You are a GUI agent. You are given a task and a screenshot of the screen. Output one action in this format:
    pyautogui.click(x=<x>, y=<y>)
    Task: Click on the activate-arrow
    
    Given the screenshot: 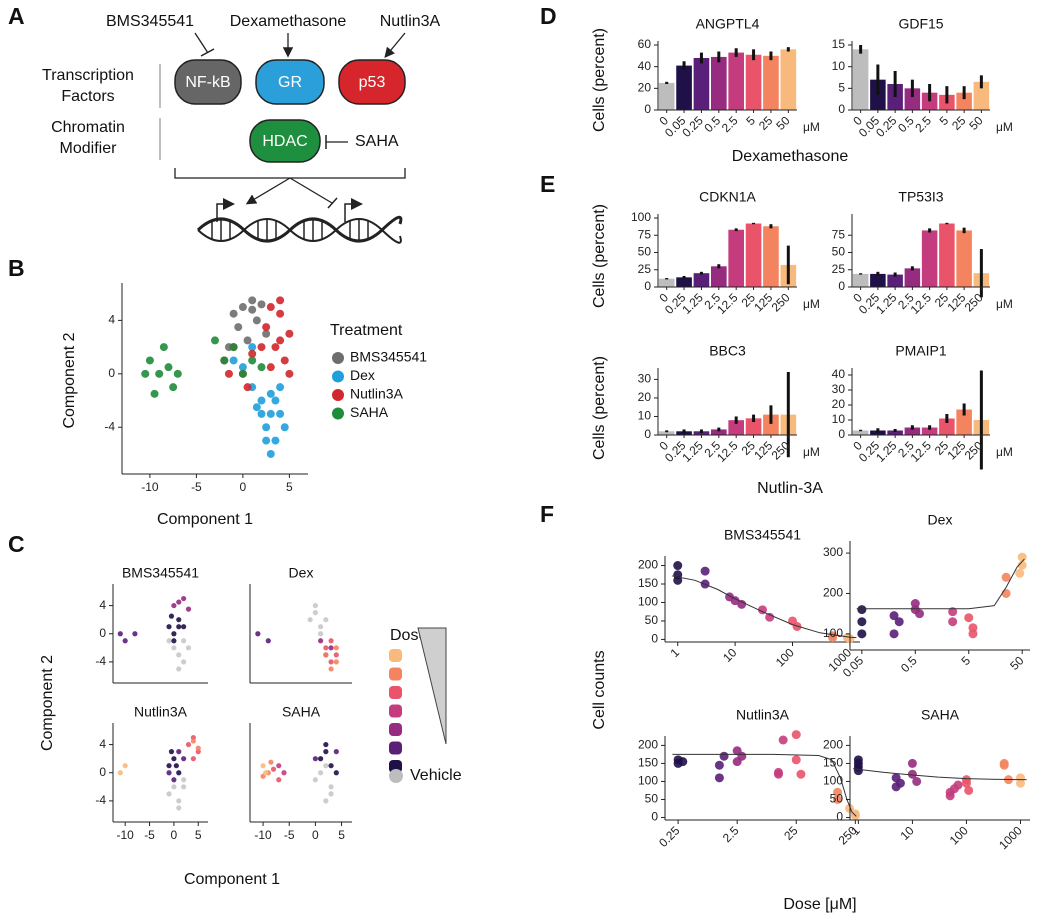 What is the action you would take?
    pyautogui.click(x=268, y=191)
    